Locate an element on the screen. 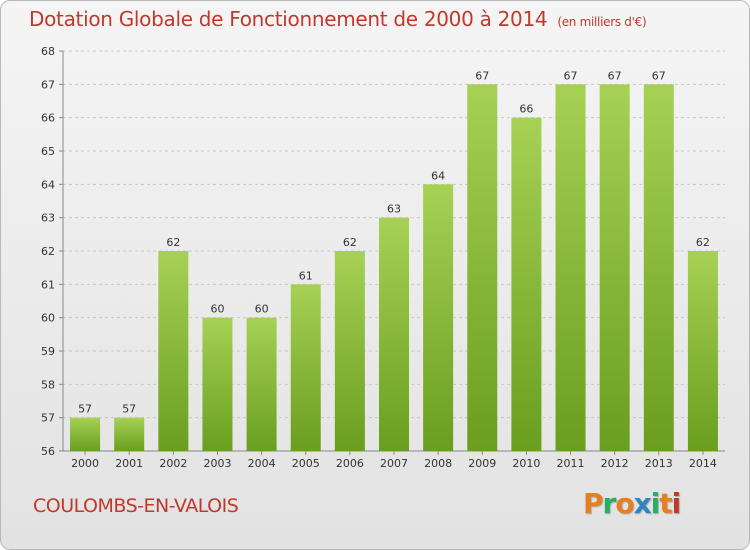 The image size is (750, 550). y-tick-label: 61 is located at coordinates (48, 284).